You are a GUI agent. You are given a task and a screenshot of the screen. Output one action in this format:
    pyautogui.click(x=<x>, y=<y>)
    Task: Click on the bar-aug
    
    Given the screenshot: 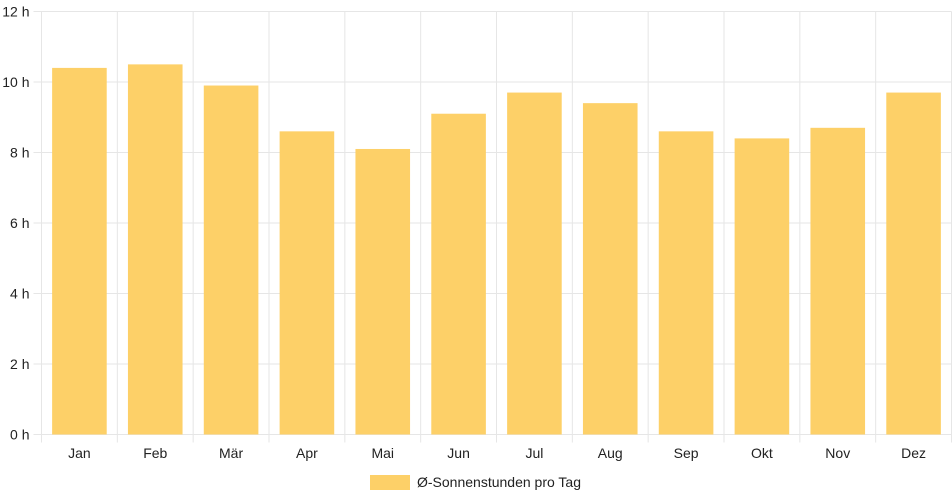 What is the action you would take?
    pyautogui.click(x=610, y=269)
    